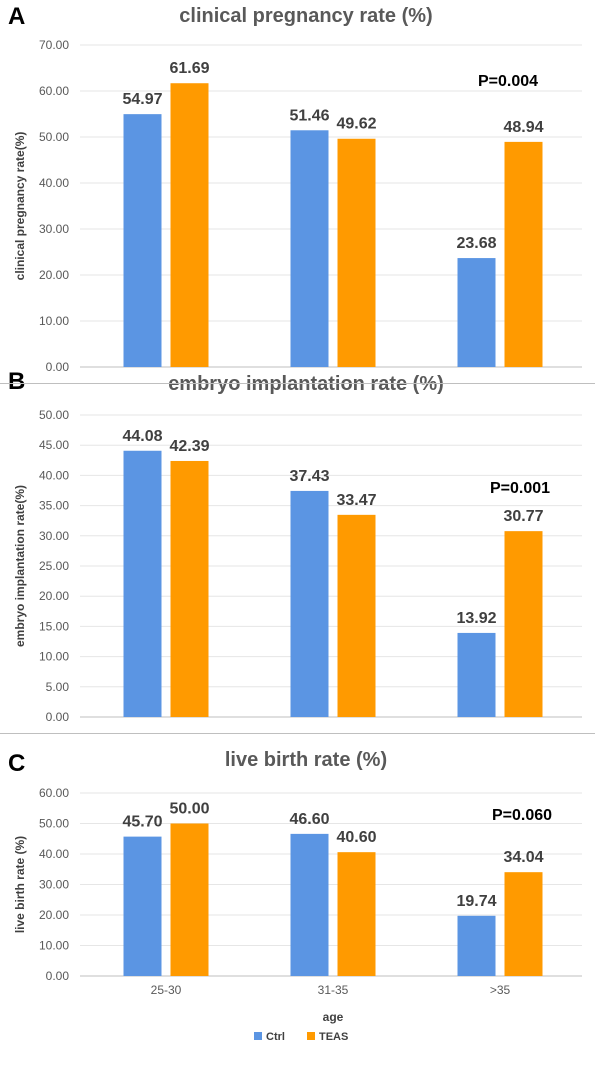  Describe the element at coordinates (20, 566) in the screenshot. I see `y-axis-label: embryo implantation rate(%)` at that location.